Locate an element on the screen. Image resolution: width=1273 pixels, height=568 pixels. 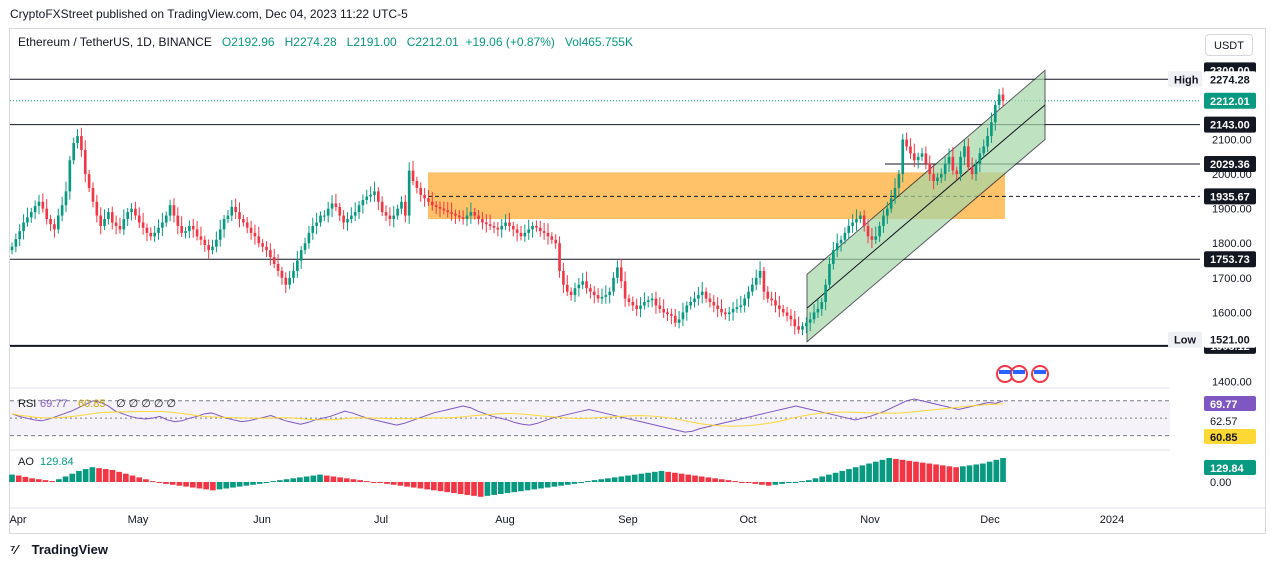
currency-button: USDT is located at coordinates (1229, 45).